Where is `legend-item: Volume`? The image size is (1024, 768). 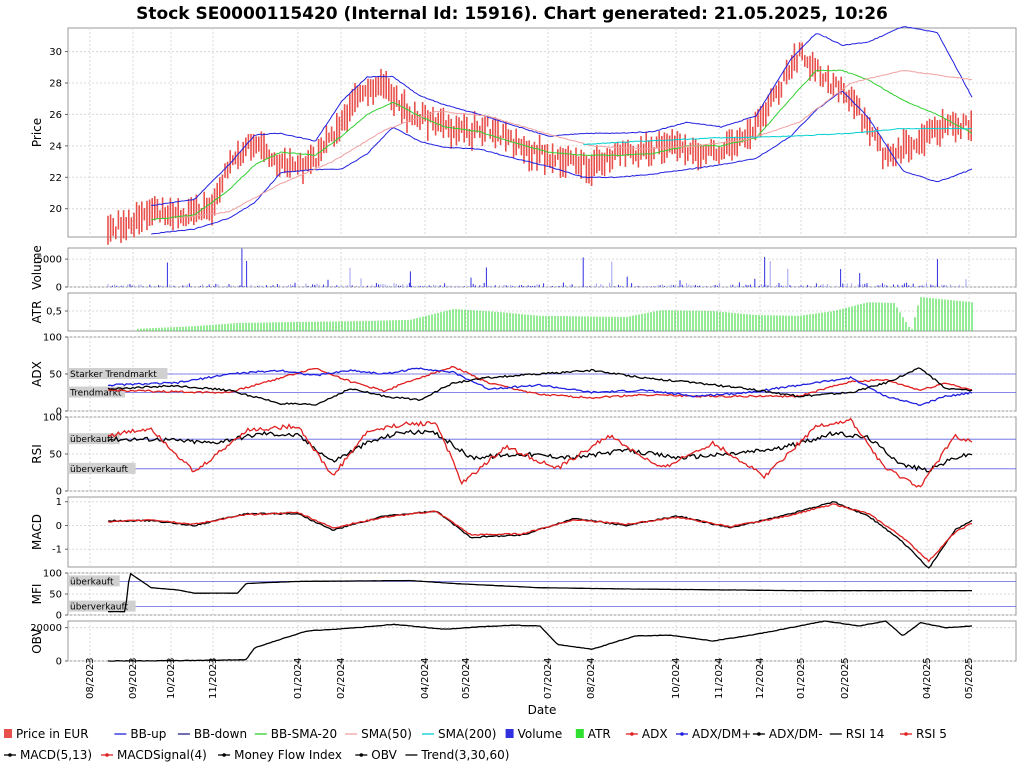 legend-item: Volume is located at coordinates (534, 734).